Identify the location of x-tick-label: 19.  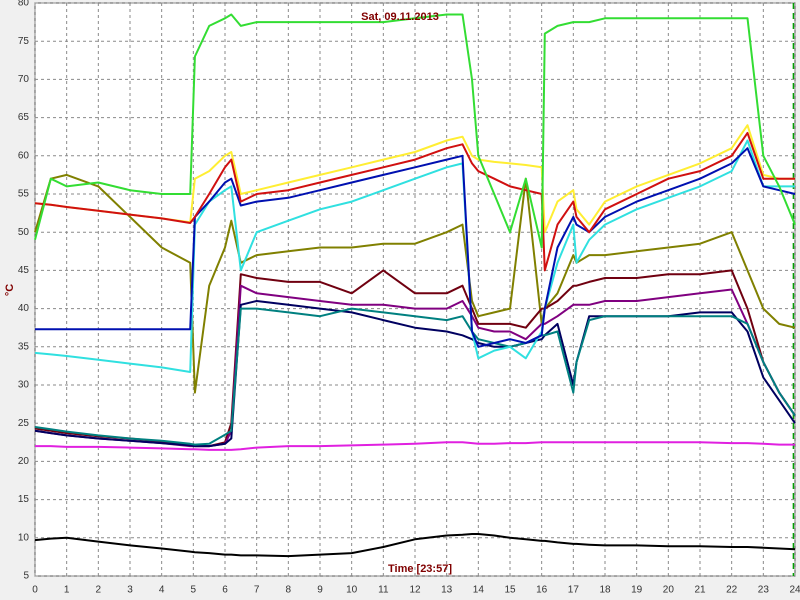
(637, 590).